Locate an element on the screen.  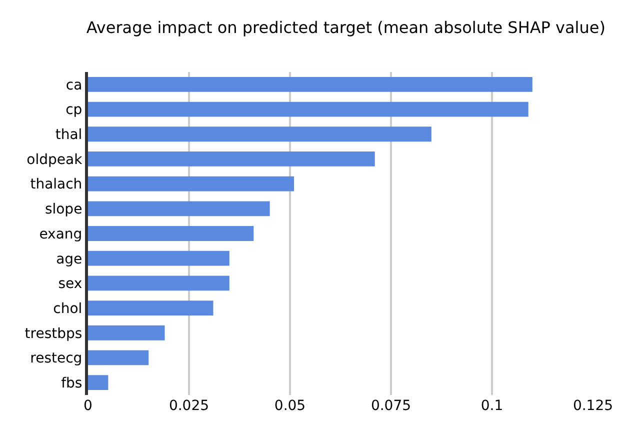
chart-title: Average impact on predicted target (mean absolute SHAP value) is located at coordinates (346, 27).